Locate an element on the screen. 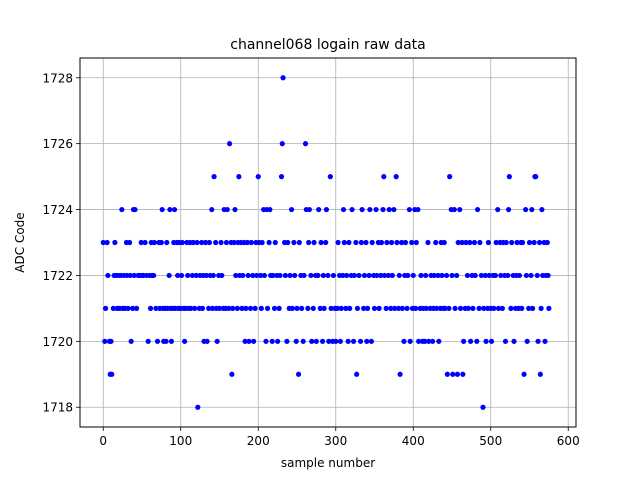  y-tick-label: 1720 is located at coordinates (57, 342).